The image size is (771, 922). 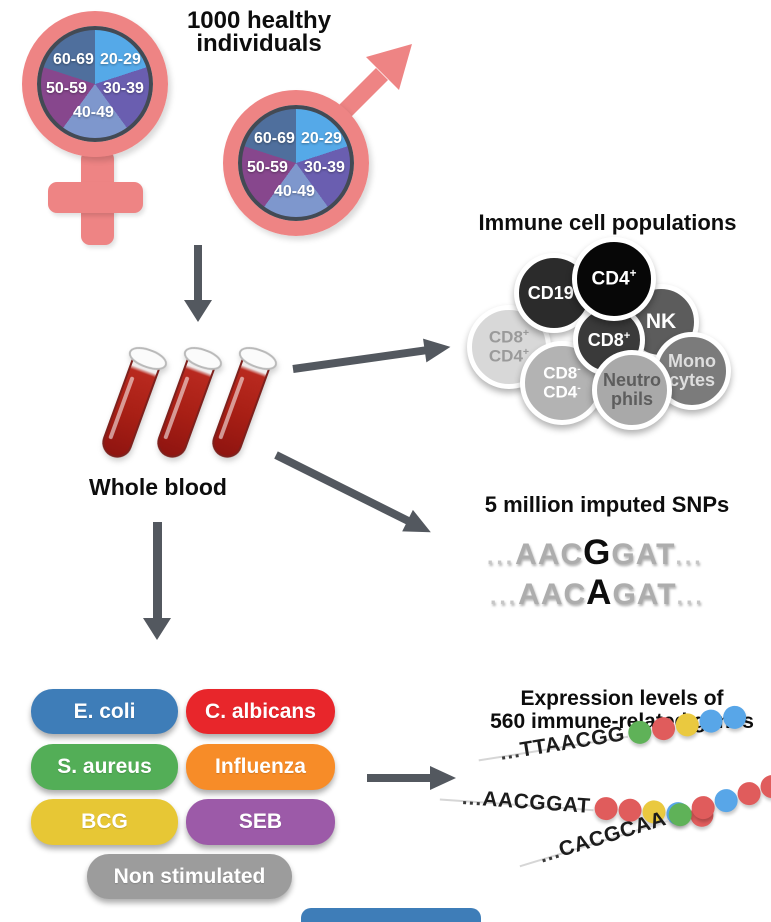 I want to click on cell-cd4: CD4+, so click(x=614, y=279).